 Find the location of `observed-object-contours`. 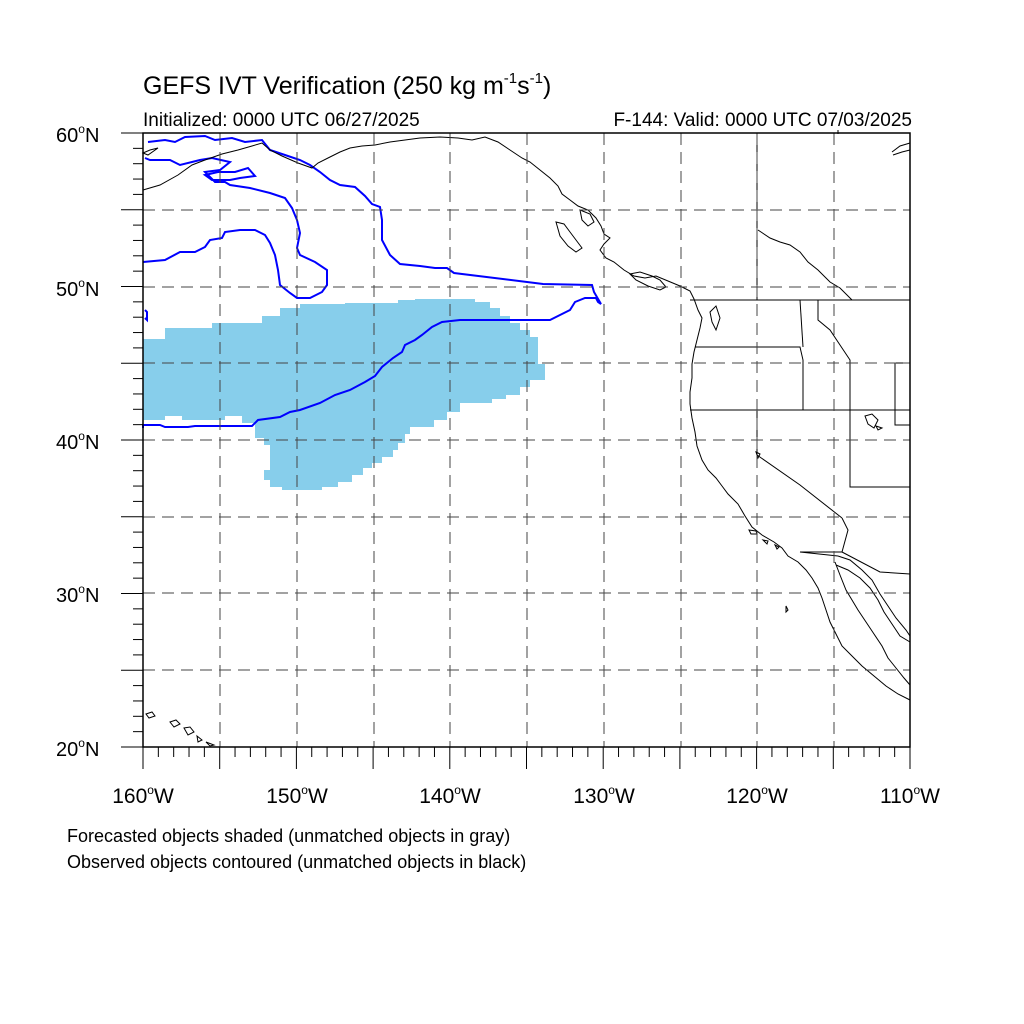

observed-object-contours is located at coordinates (372, 281).